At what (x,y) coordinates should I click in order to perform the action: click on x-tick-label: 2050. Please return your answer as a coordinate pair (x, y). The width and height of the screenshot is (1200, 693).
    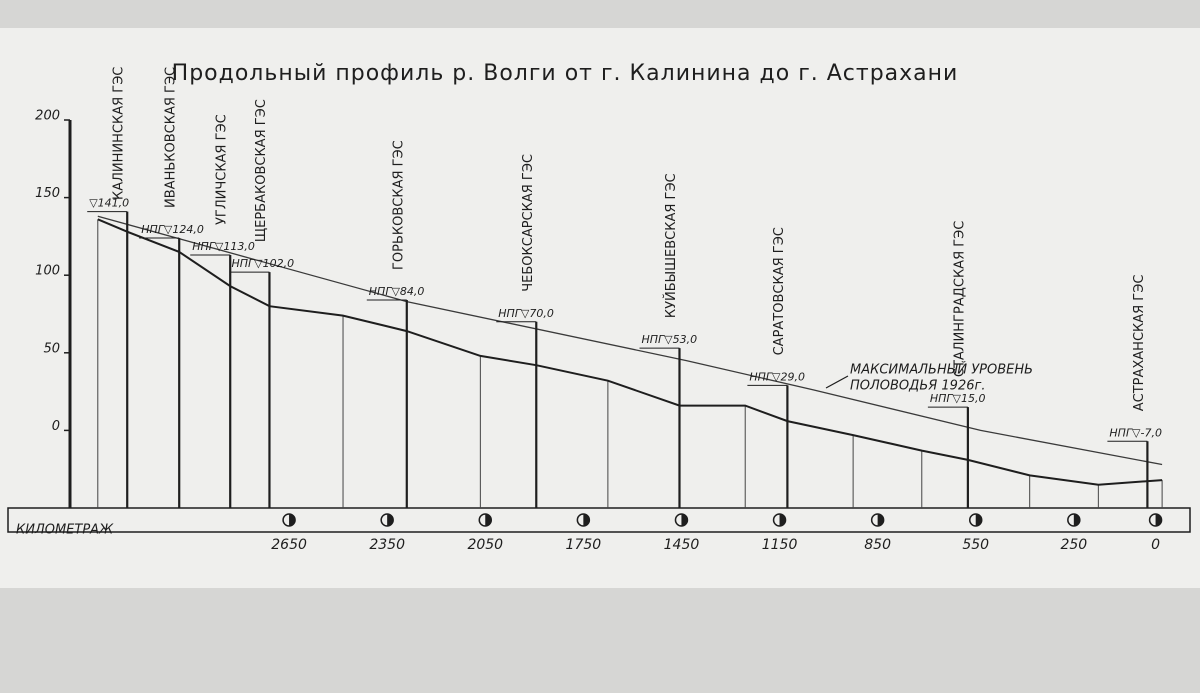
    Looking at the image, I should click on (485, 545).